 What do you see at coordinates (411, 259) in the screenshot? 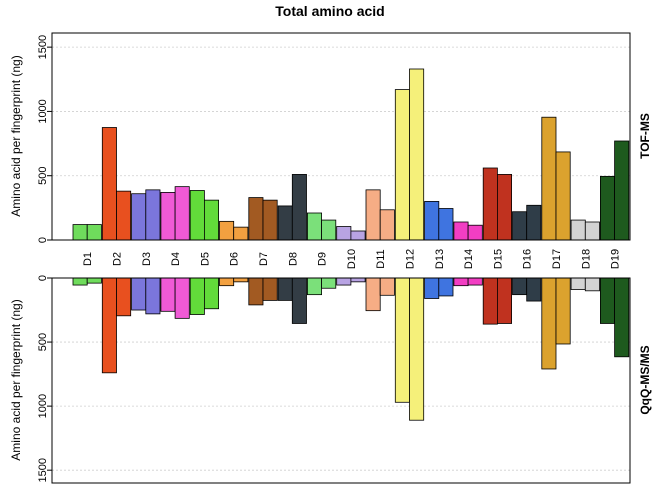
I see `category-label-d12: D12` at bounding box center [411, 259].